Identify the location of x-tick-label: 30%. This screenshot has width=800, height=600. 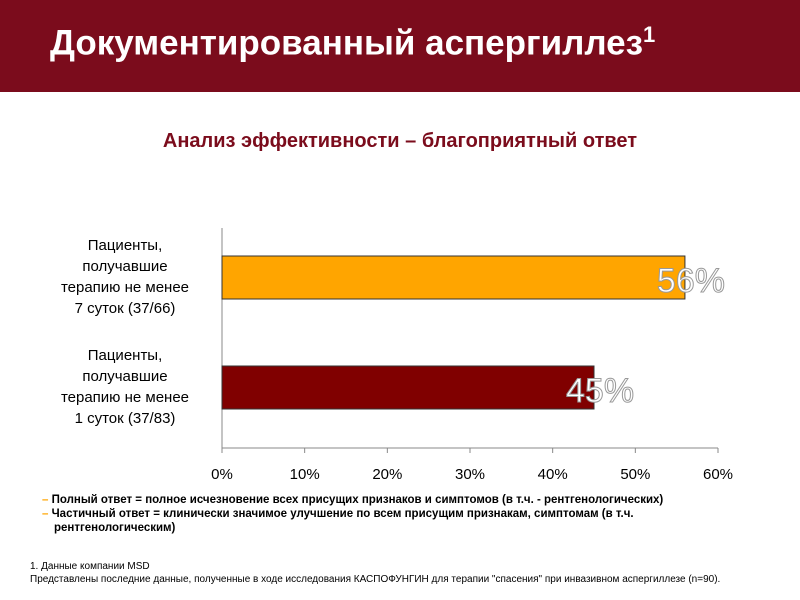
(470, 474).